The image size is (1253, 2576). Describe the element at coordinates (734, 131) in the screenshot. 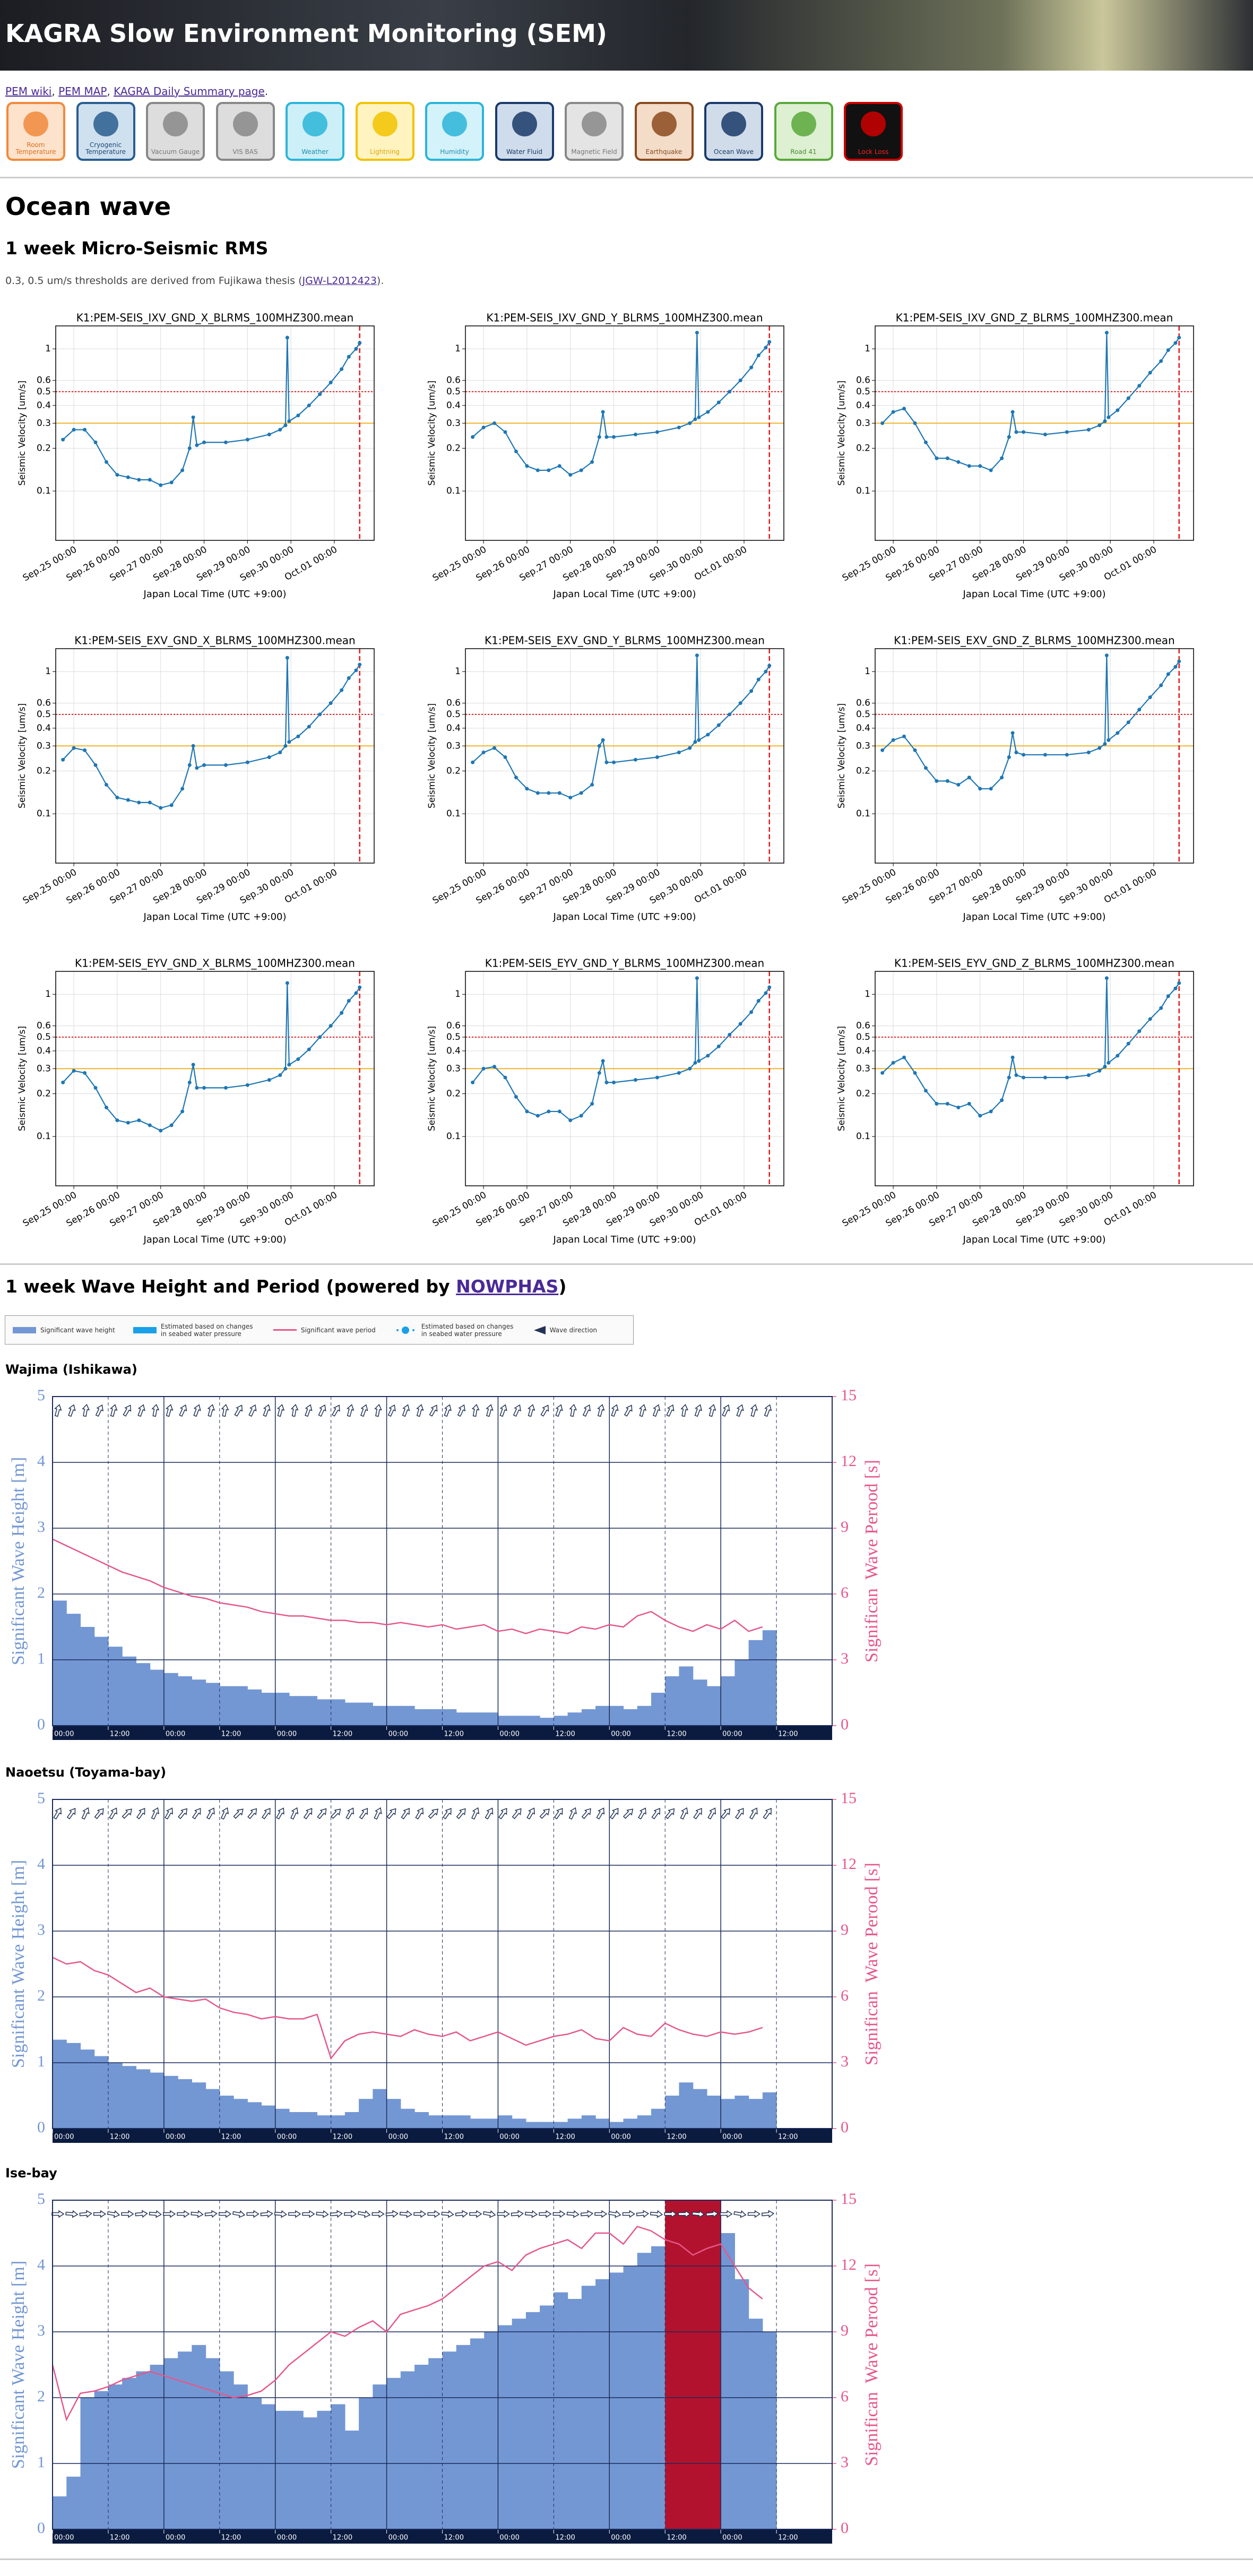

I see `nav-icon: Ocean Wave` at that location.